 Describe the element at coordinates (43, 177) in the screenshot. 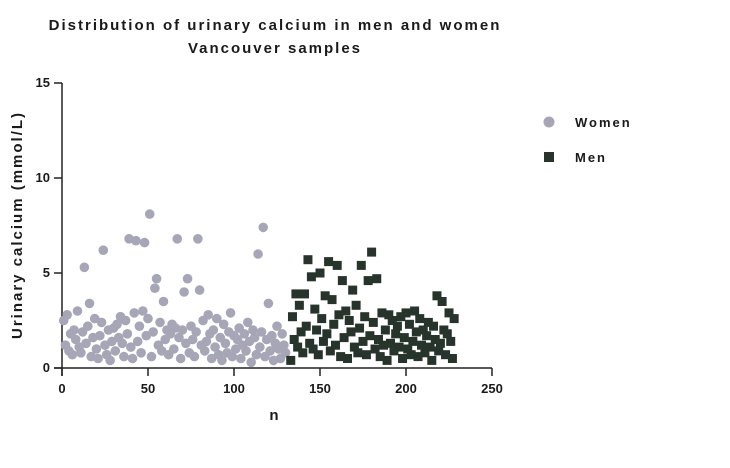

I see `y-tick-label: 10` at that location.